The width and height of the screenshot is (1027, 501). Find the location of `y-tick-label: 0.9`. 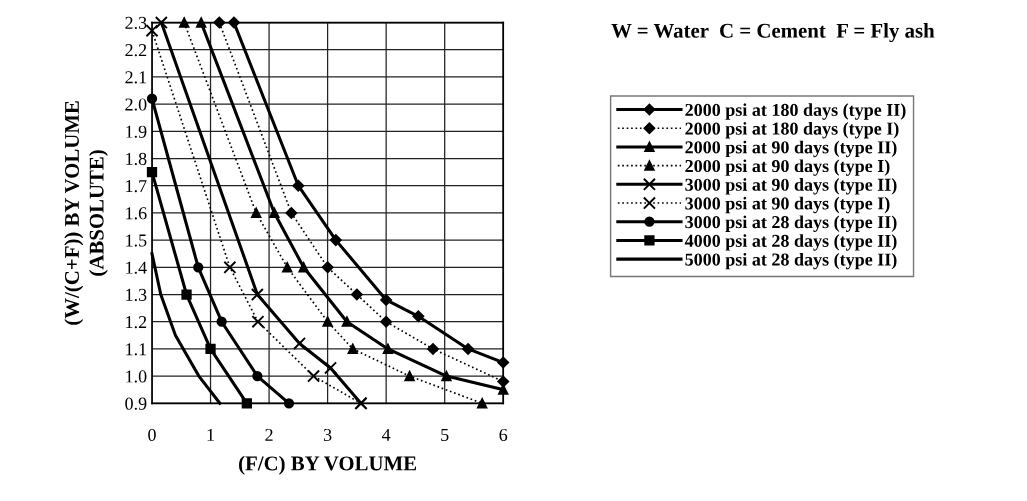

y-tick-label: 0.9 is located at coordinates (136, 403).